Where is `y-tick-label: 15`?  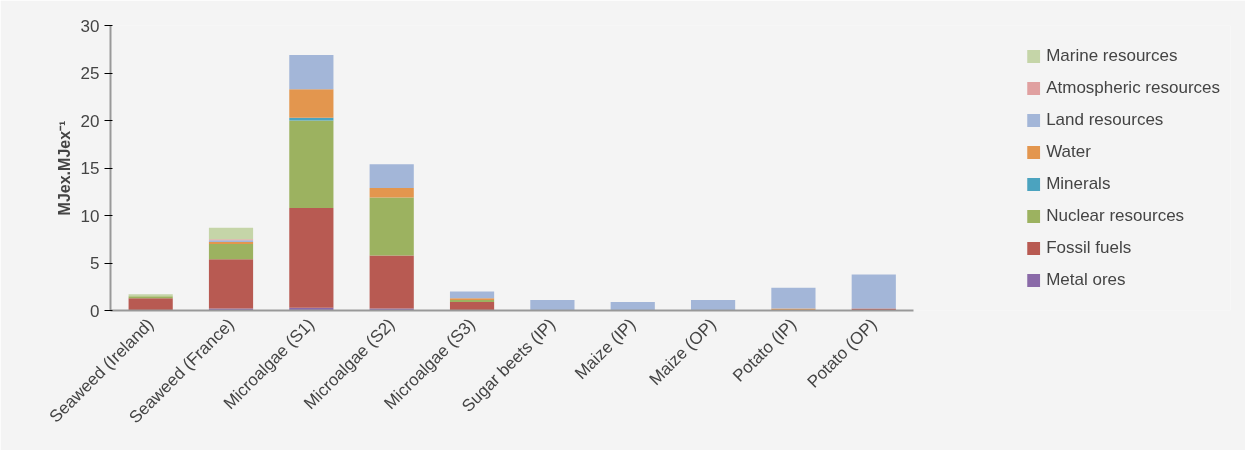 y-tick-label: 15 is located at coordinates (90, 168).